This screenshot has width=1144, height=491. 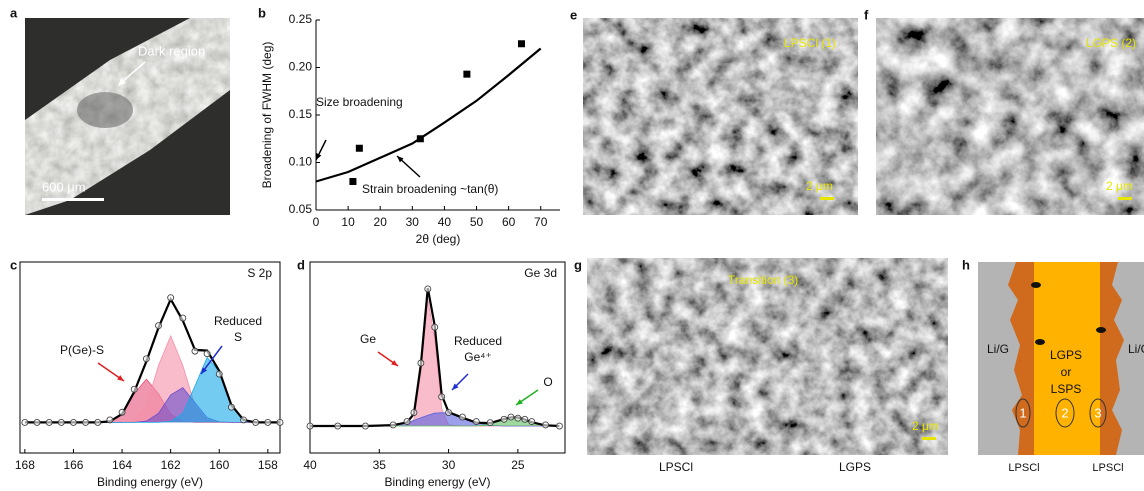 I want to click on marker-label: 2, so click(x=1064, y=412).